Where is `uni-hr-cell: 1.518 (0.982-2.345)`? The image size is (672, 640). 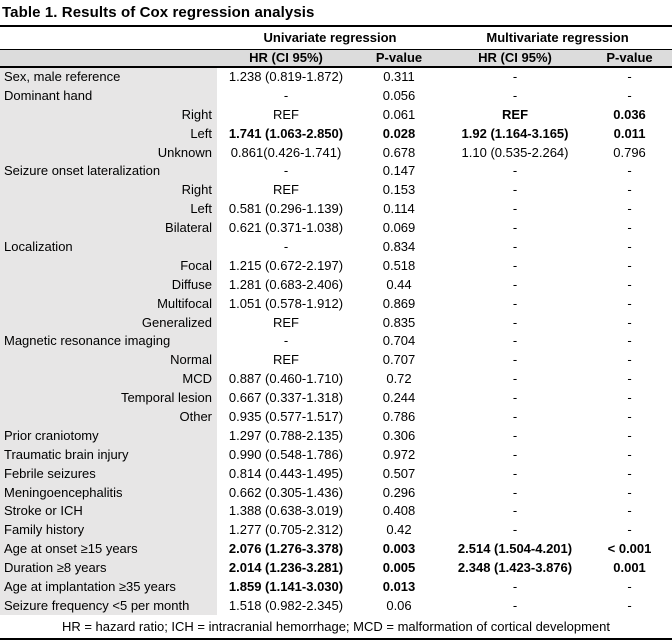 uni-hr-cell: 1.518 (0.982-2.345) is located at coordinates (286, 605).